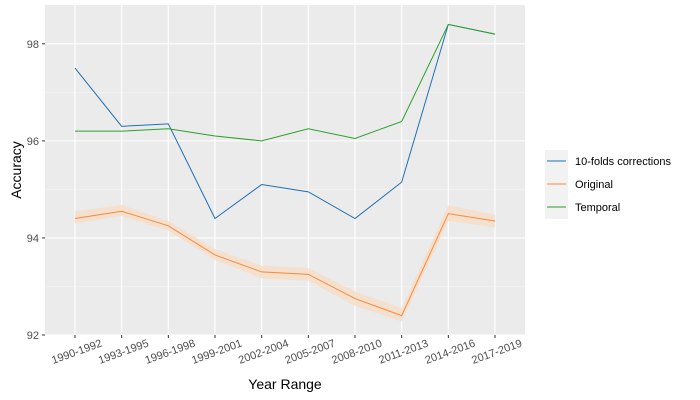 Image resolution: width=700 pixels, height=400 pixels. What do you see at coordinates (33, 239) in the screenshot?
I see `y-tick-label: 94` at bounding box center [33, 239].